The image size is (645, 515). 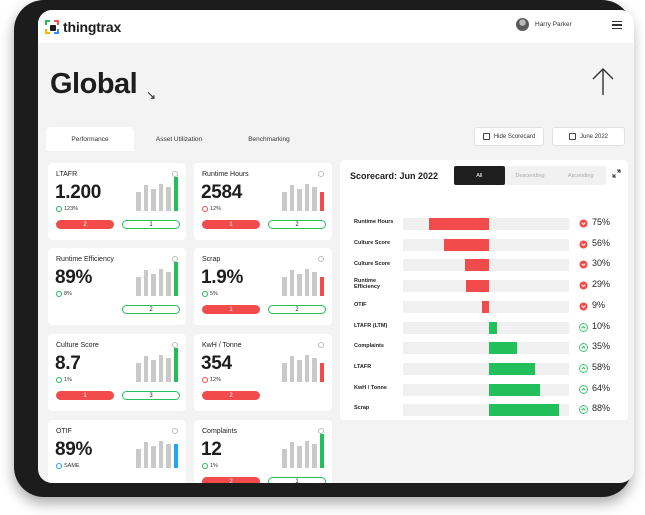 What do you see at coordinates (151, 95) in the screenshot?
I see `arrow-down-right-icon: ↘` at bounding box center [151, 95].